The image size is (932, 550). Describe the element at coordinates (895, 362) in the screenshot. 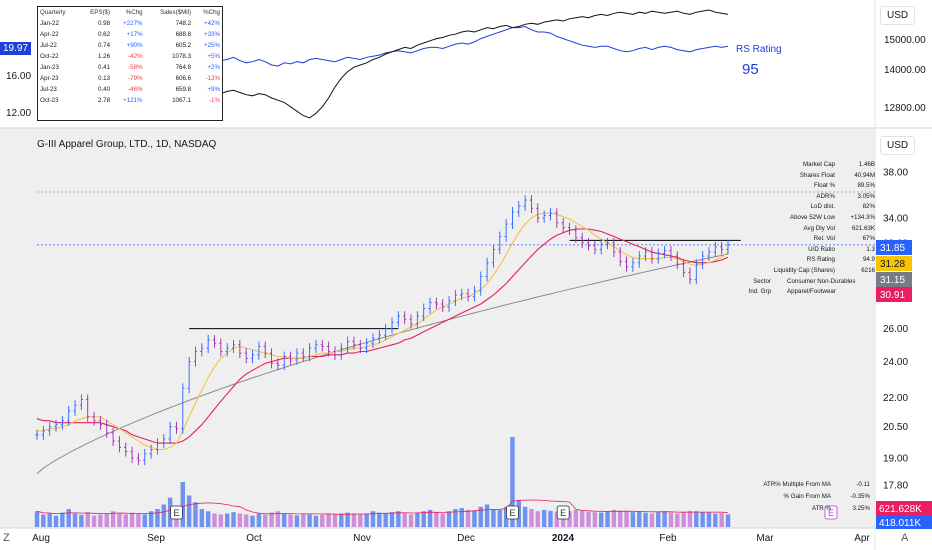

I see `price-tick-label: 24.00` at that location.